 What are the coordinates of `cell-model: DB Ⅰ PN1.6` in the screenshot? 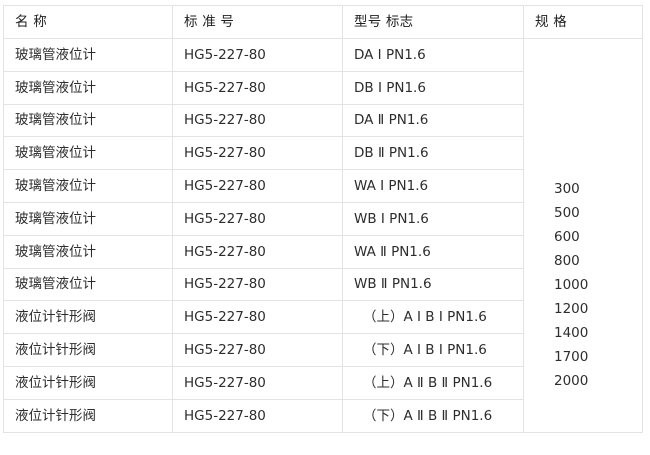 It's located at (433, 87).